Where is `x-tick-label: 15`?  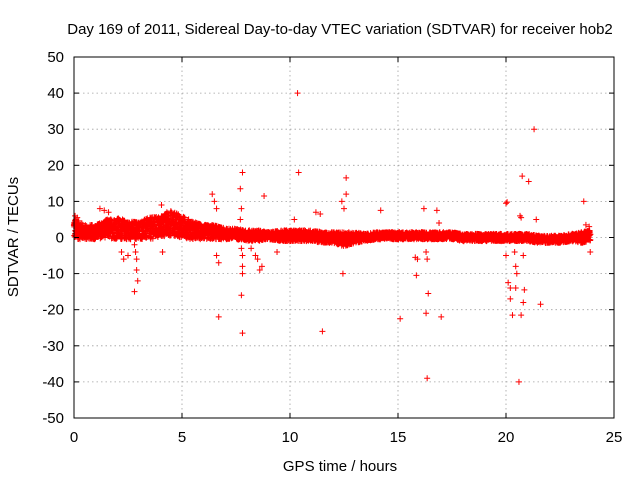 x-tick-label: 15 is located at coordinates (398, 437).